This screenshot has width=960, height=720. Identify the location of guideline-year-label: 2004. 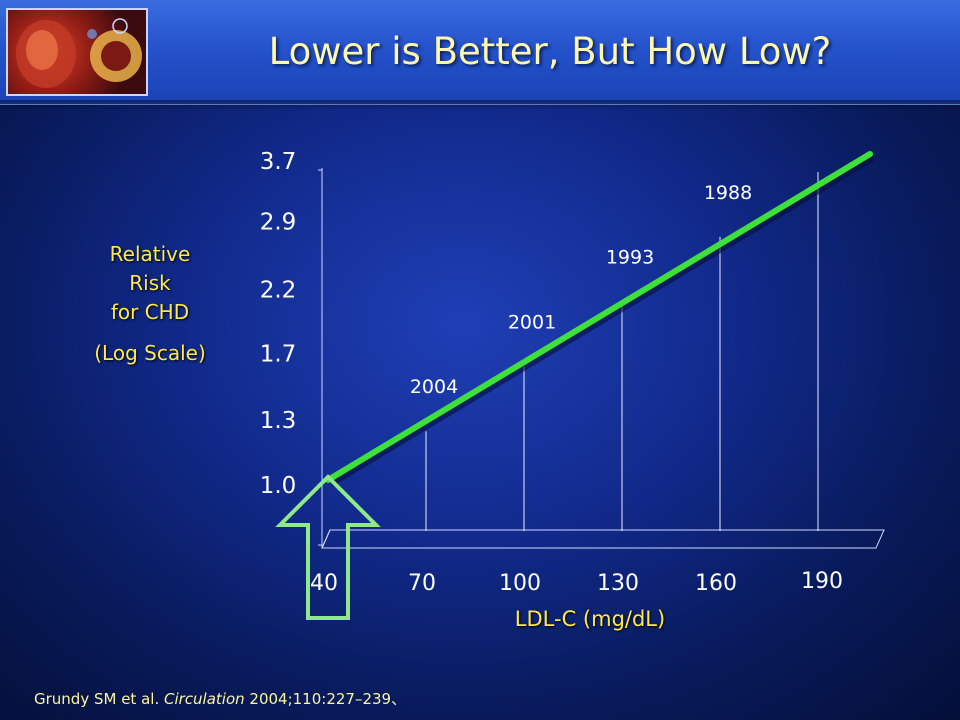
(434, 387).